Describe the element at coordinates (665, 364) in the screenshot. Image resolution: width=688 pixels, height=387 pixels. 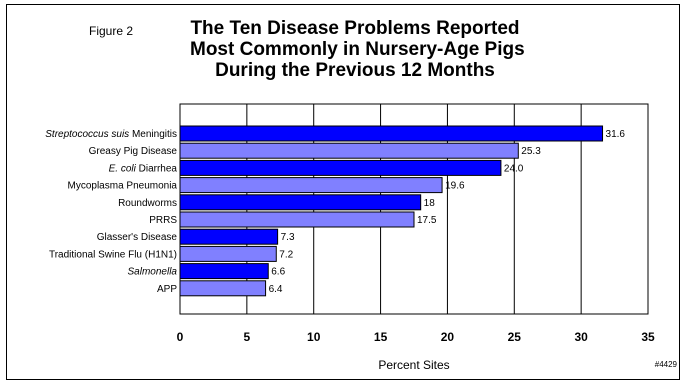
I see `reference-code: #4429` at that location.